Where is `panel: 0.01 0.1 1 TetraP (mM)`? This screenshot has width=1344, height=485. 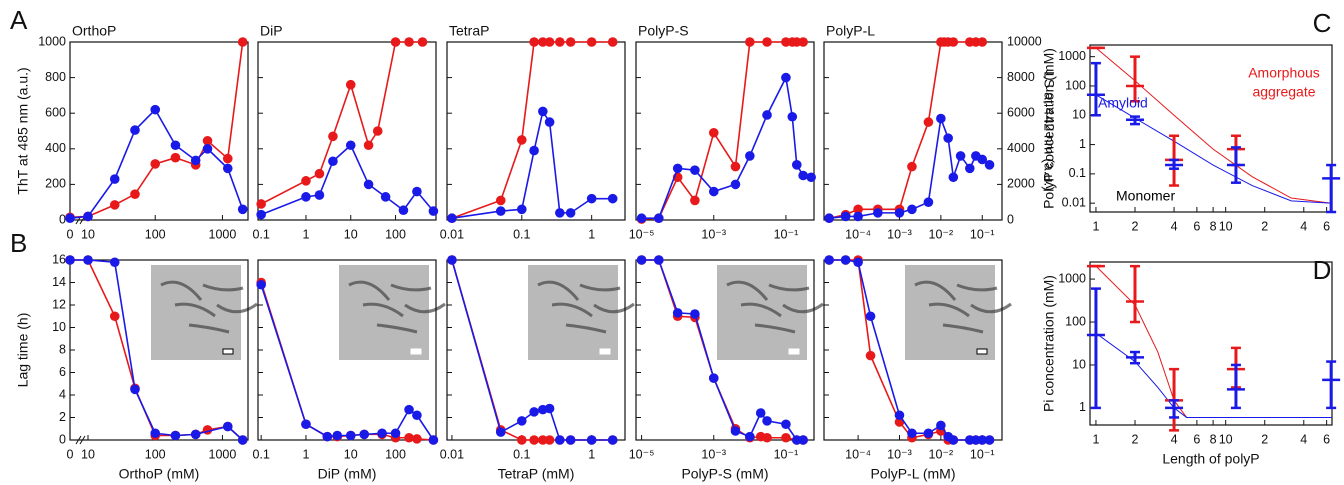 panel: 0.01 0.1 1 TetraP (mM) is located at coordinates (537, 368).